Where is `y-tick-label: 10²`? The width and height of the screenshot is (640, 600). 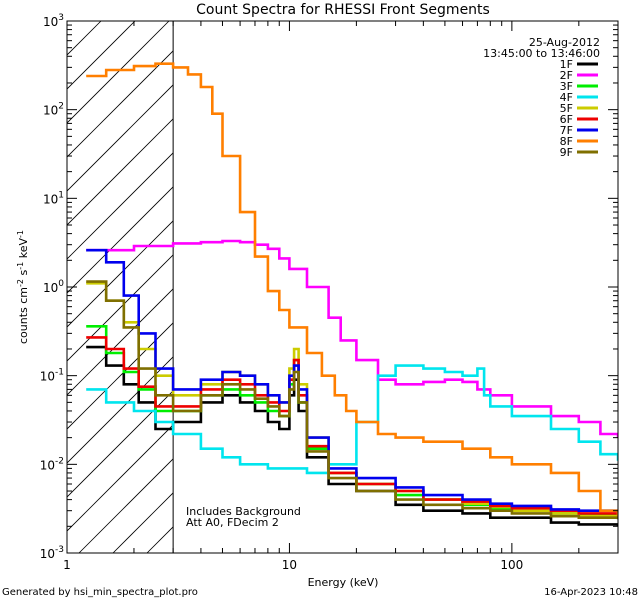 y-tick-label: 10² is located at coordinates (53, 110).